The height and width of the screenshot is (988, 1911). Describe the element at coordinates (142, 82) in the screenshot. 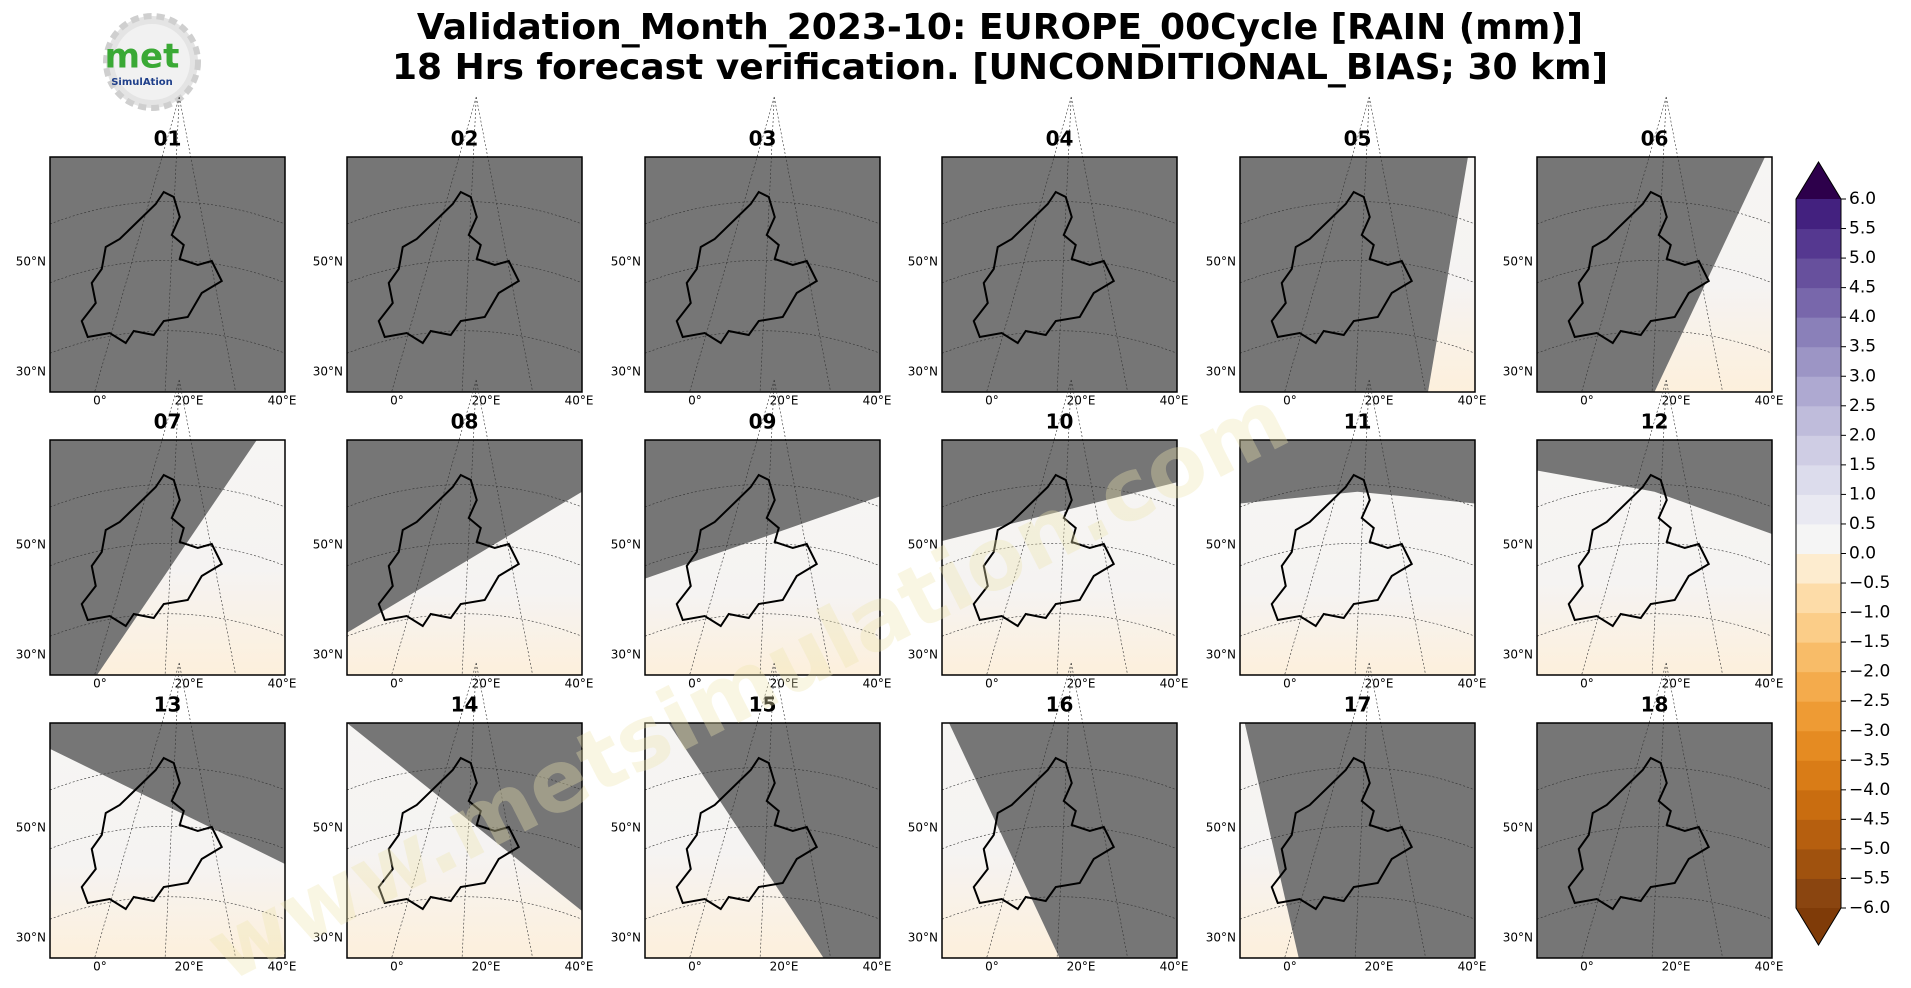

I see `logo-sub: SimulAtion` at that location.